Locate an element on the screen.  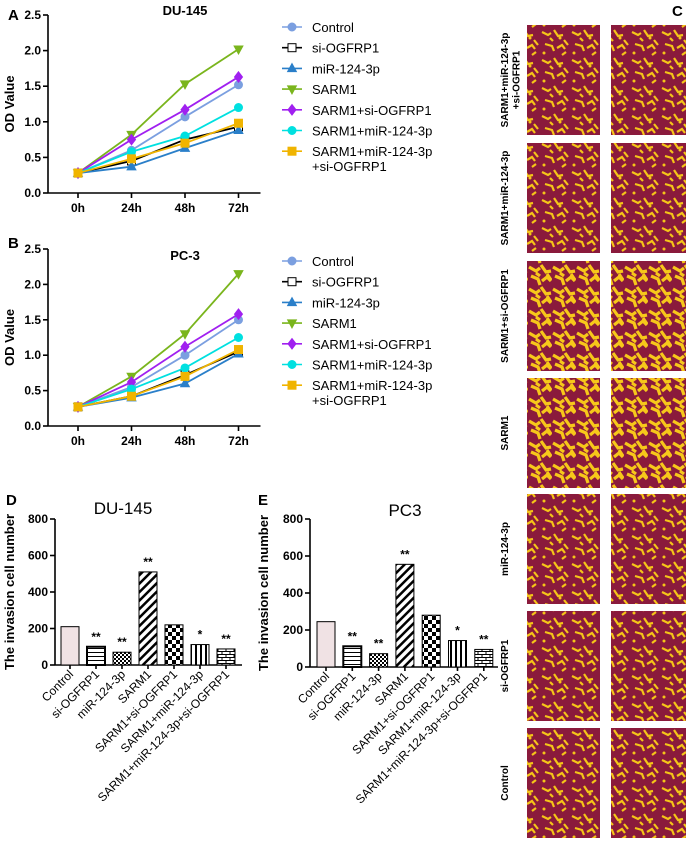
y-axis-label: The invasion cell number is located at coordinates (9, 592).